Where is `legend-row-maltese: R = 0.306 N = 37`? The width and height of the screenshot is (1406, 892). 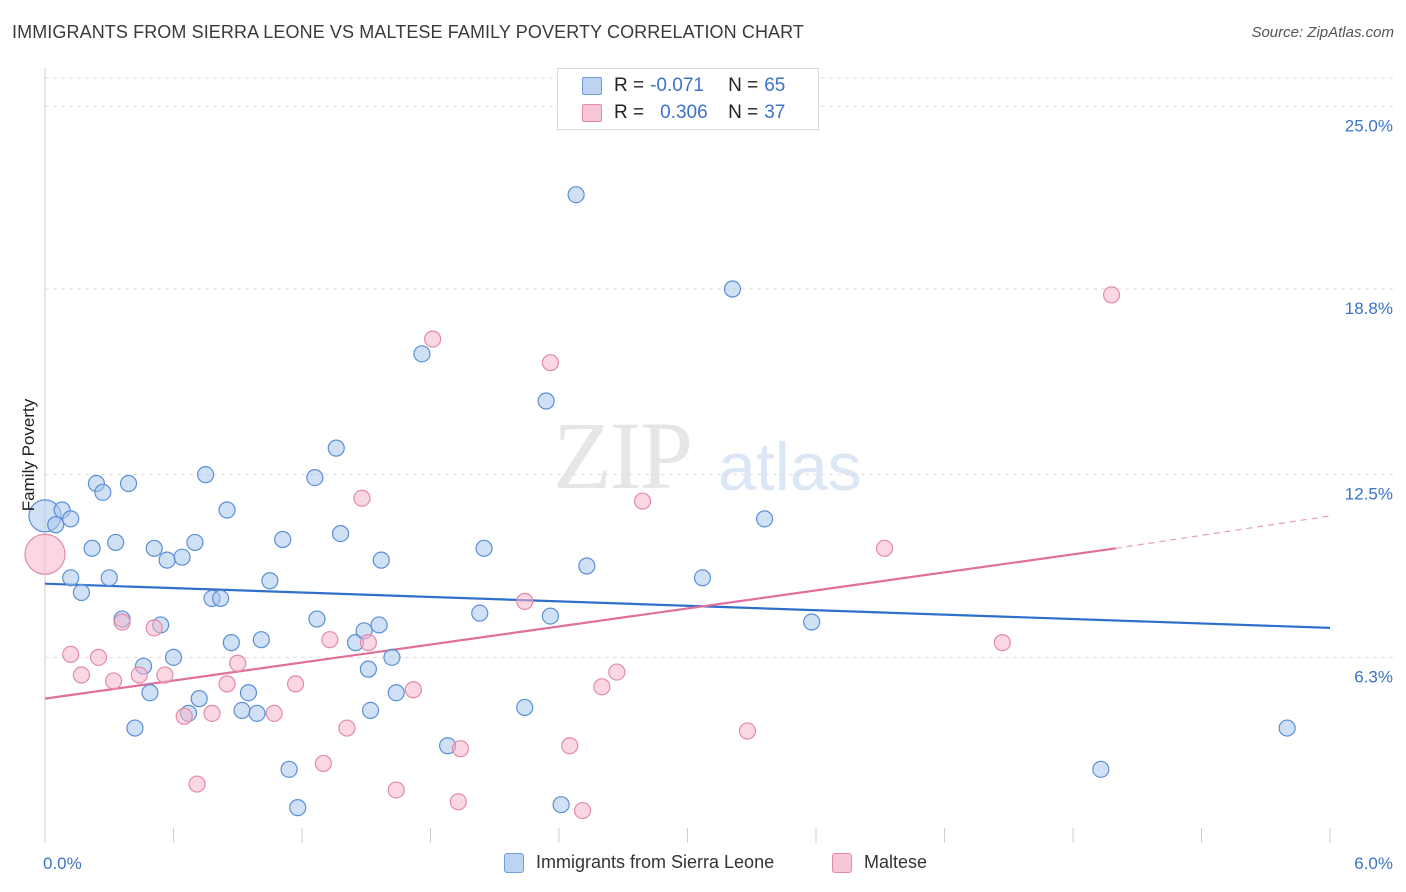
legend-row-maltese: R = 0.306 N = 37 is located at coordinates (697, 113).